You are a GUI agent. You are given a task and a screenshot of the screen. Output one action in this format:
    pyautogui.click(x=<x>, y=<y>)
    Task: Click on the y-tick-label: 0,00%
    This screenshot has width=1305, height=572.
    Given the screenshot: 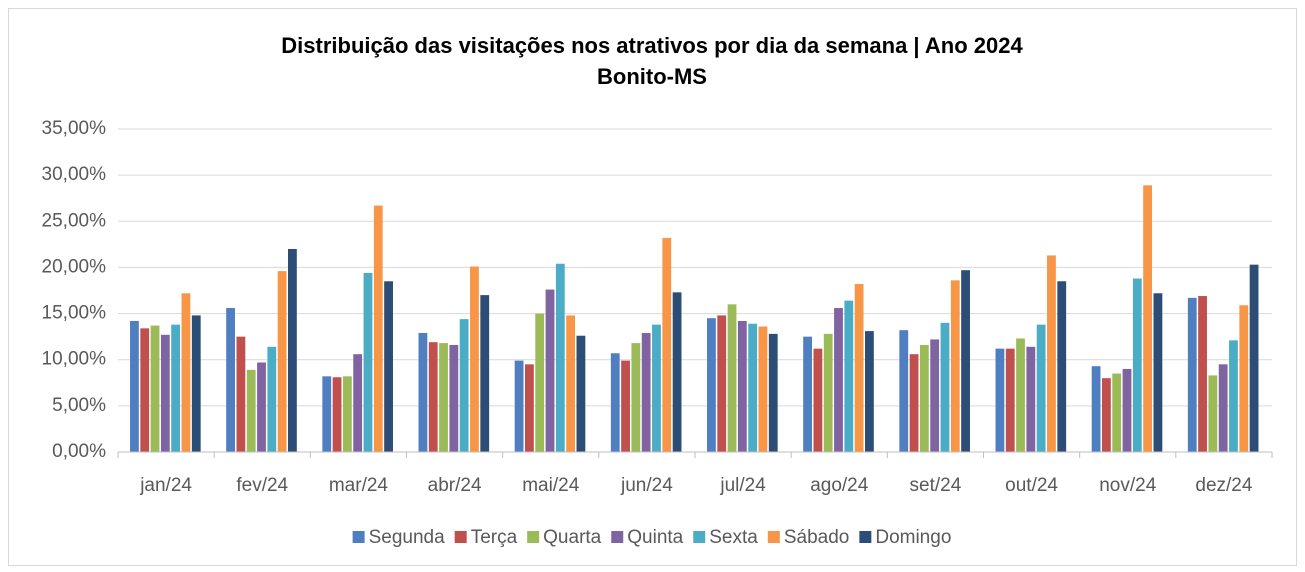 What is the action you would take?
    pyautogui.click(x=79, y=451)
    